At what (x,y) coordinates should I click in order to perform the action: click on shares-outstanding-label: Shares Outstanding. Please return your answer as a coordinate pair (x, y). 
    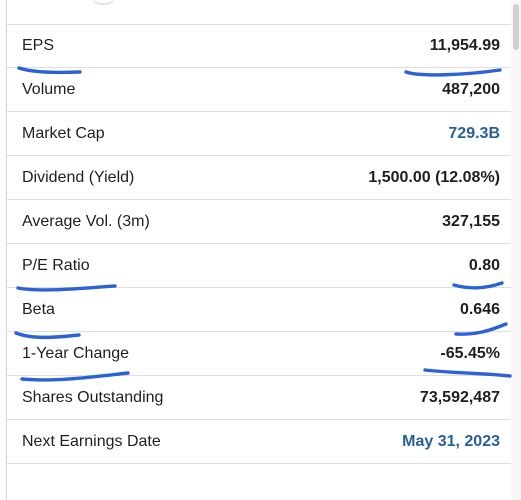
    Looking at the image, I should click on (93, 397).